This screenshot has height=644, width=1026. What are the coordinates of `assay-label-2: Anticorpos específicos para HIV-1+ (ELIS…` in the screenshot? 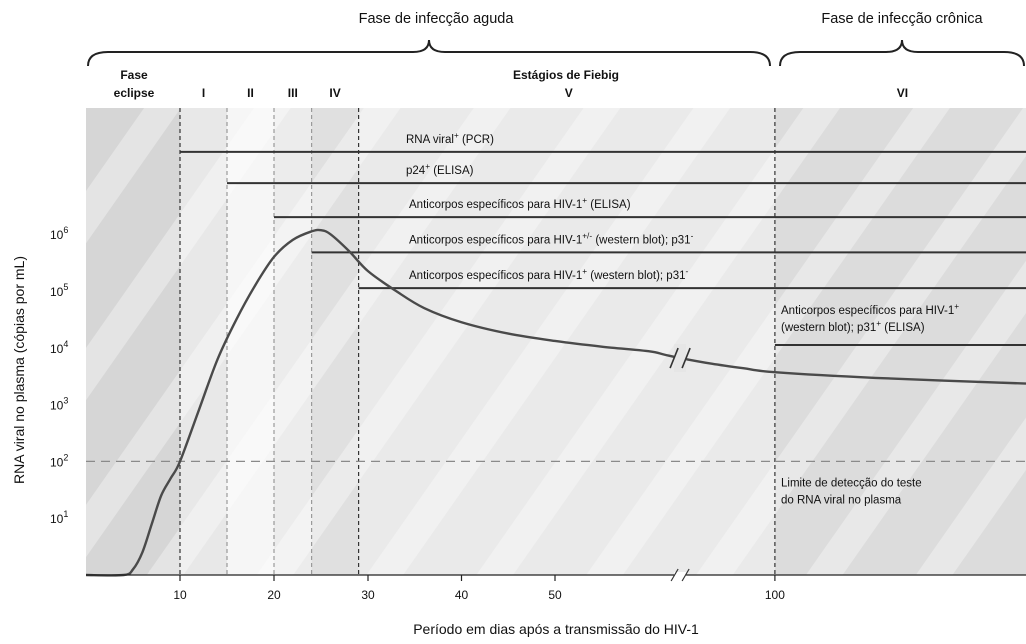 It's located at (520, 203).